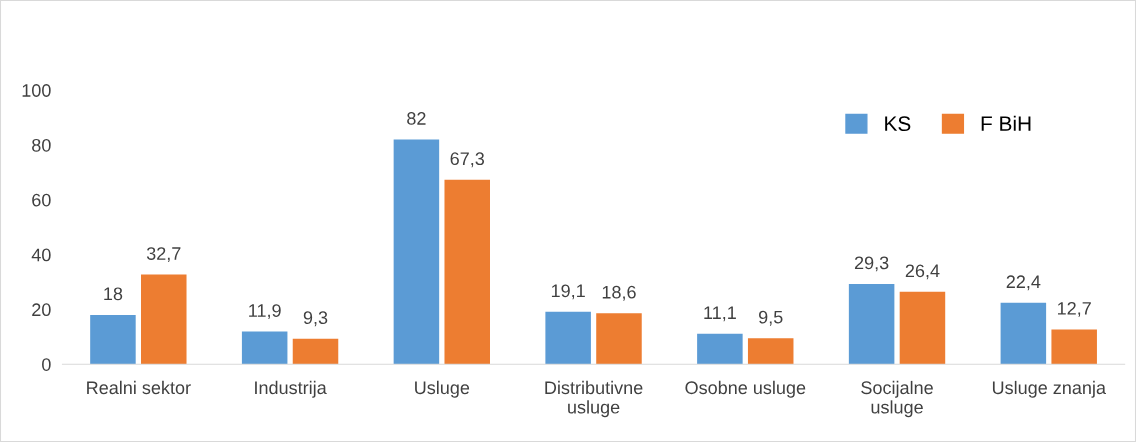 The width and height of the screenshot is (1136, 442). I want to click on data-label: 32,7, so click(163, 255).